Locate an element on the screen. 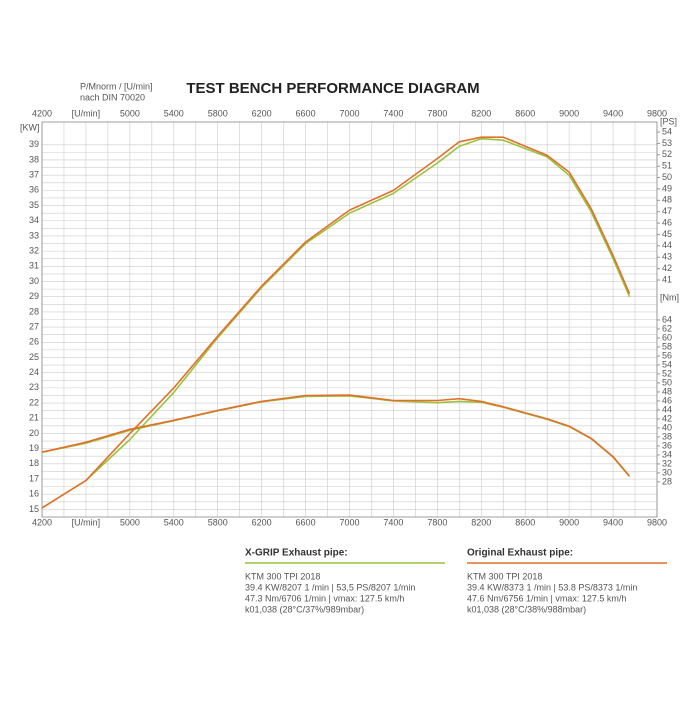  y3-tick-label: 46 is located at coordinates (667, 222).